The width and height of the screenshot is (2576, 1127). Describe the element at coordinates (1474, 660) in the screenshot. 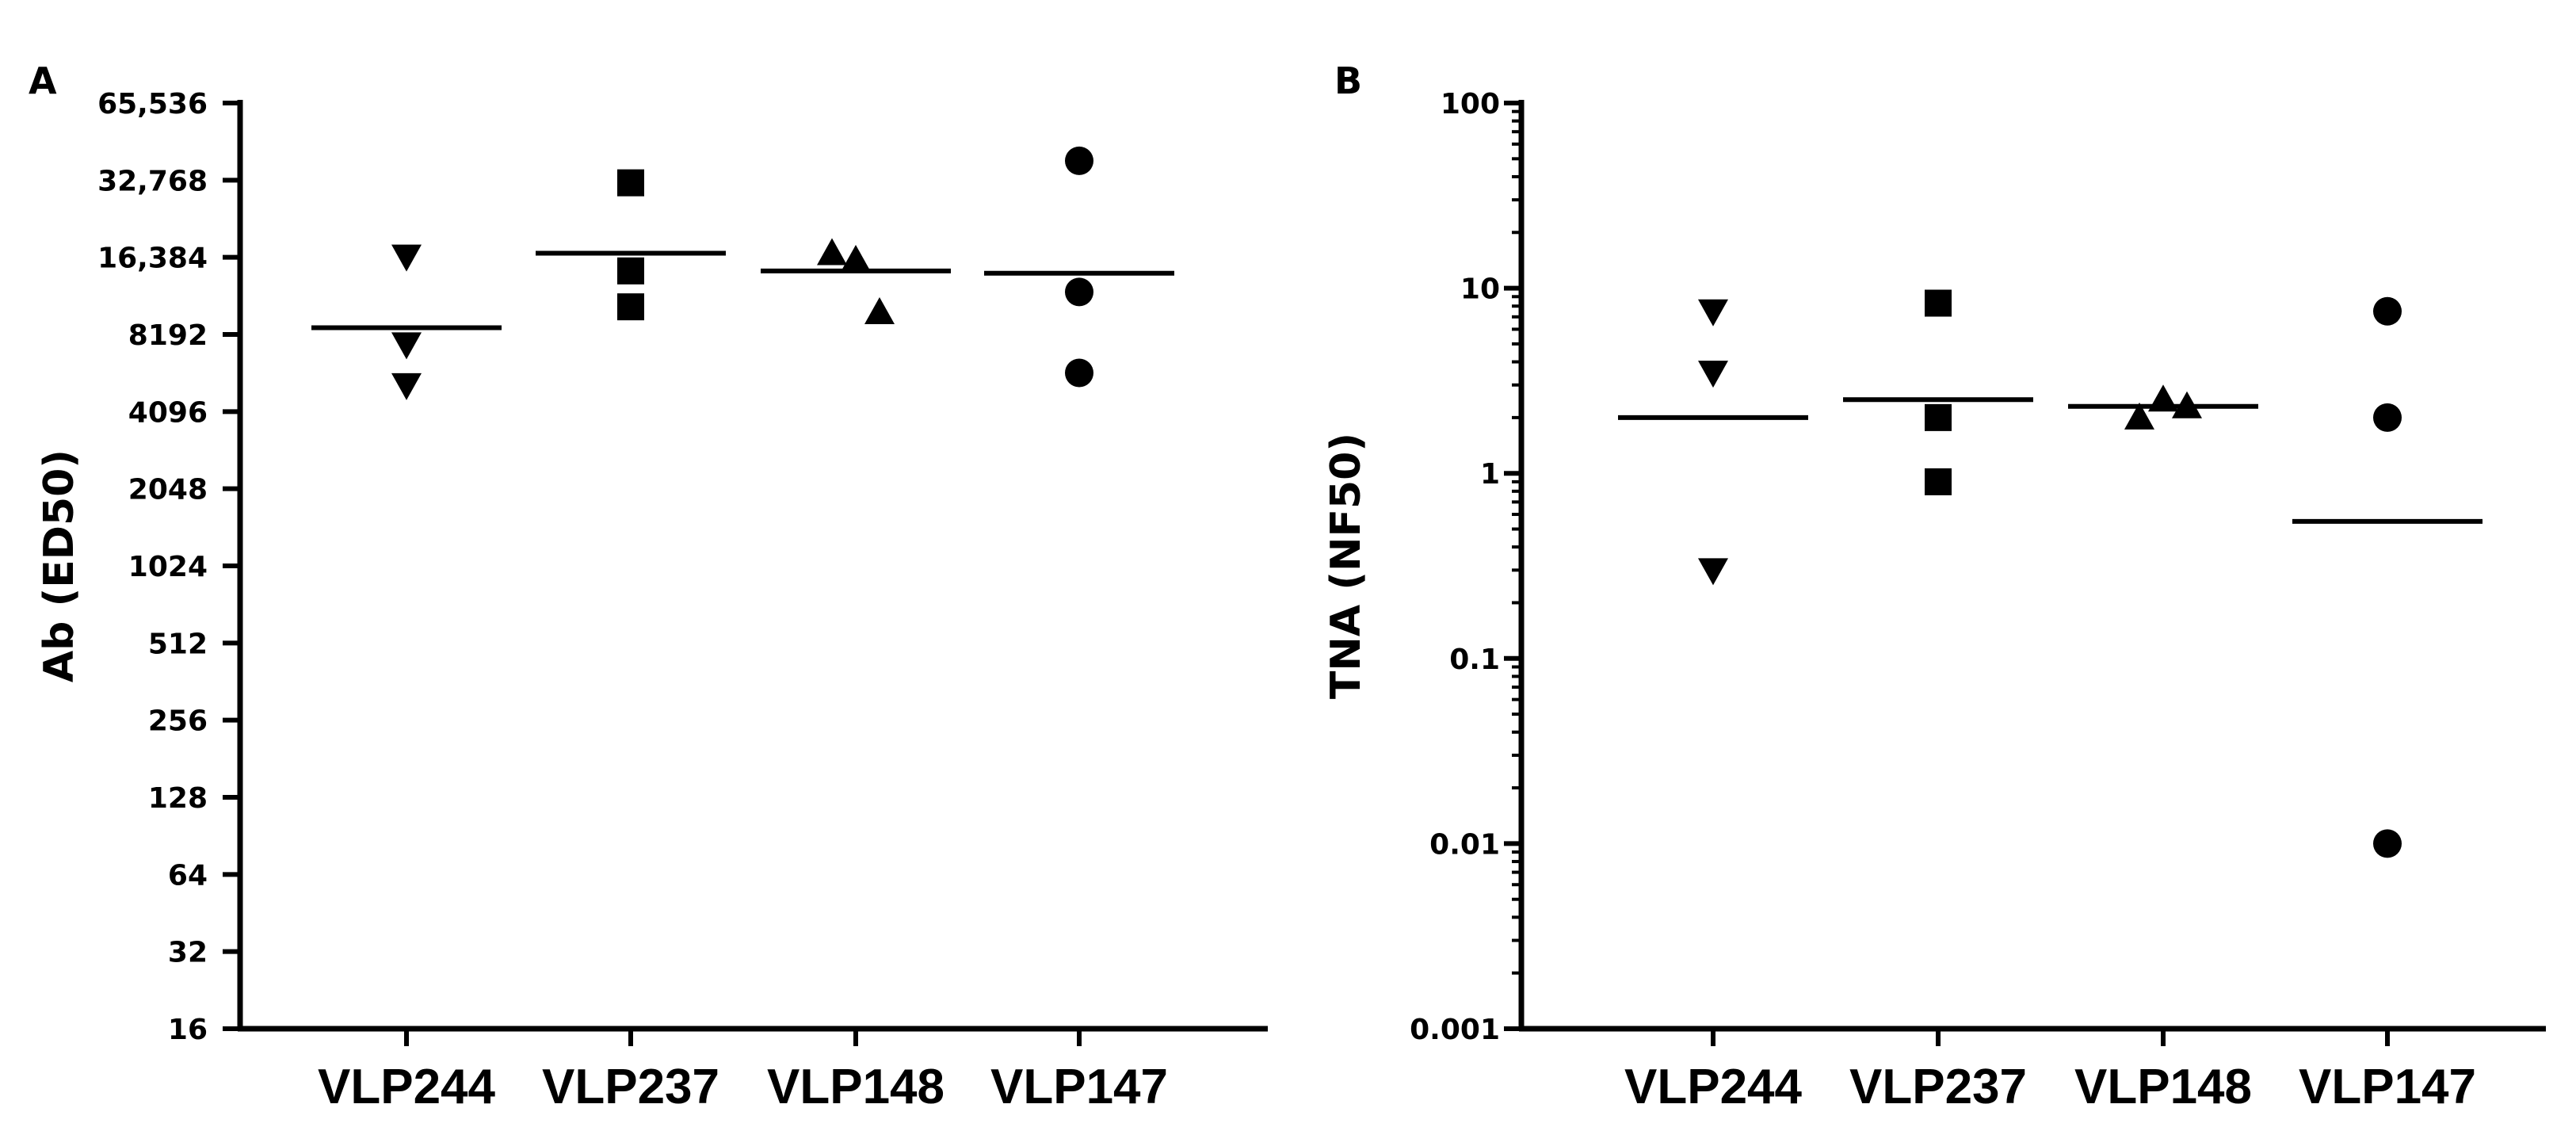

I see `panel-b-y-tick-label: 0.1` at that location.